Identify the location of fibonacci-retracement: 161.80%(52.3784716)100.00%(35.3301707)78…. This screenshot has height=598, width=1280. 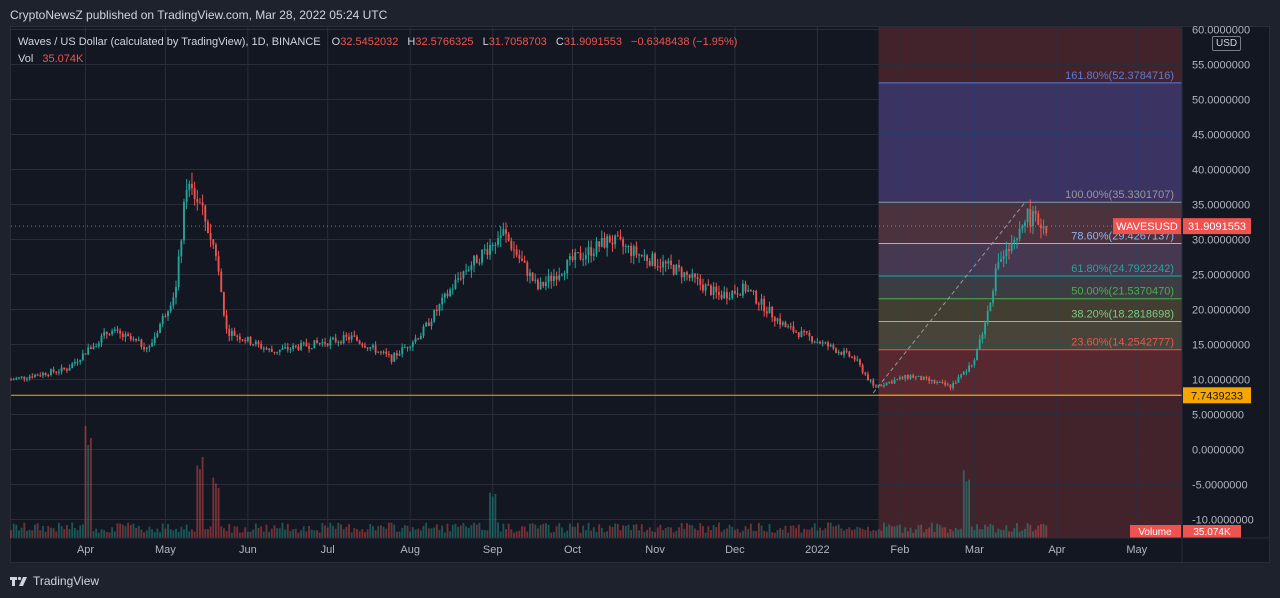
(1027, 233).